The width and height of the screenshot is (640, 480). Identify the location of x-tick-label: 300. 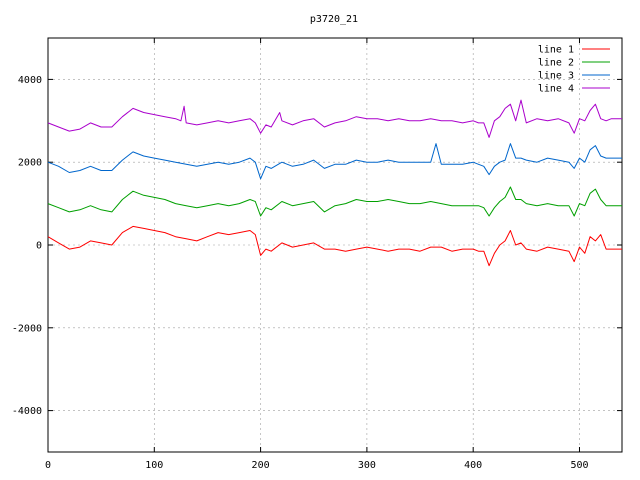
(367, 465).